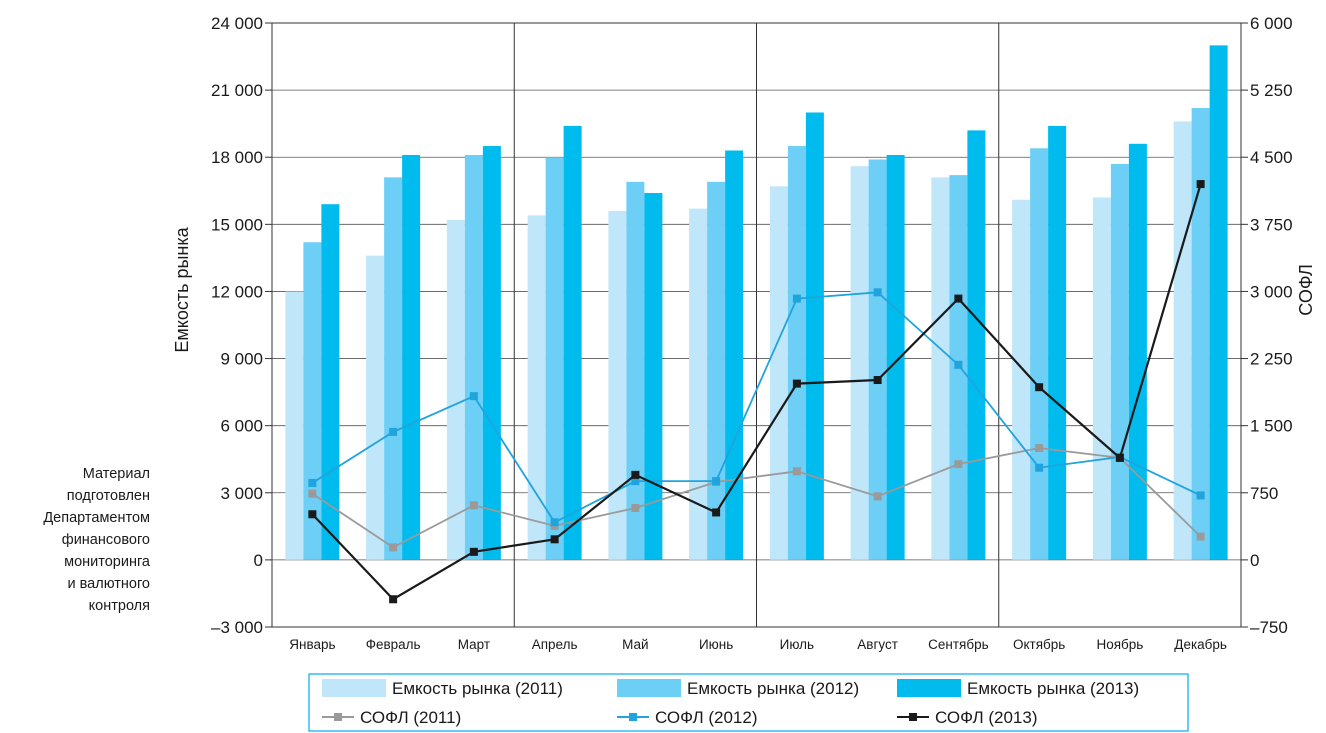 Image resolution: width=1326 pixels, height=733 pixels. I want to click on y-tick-label-right: 6 000, so click(1271, 23).